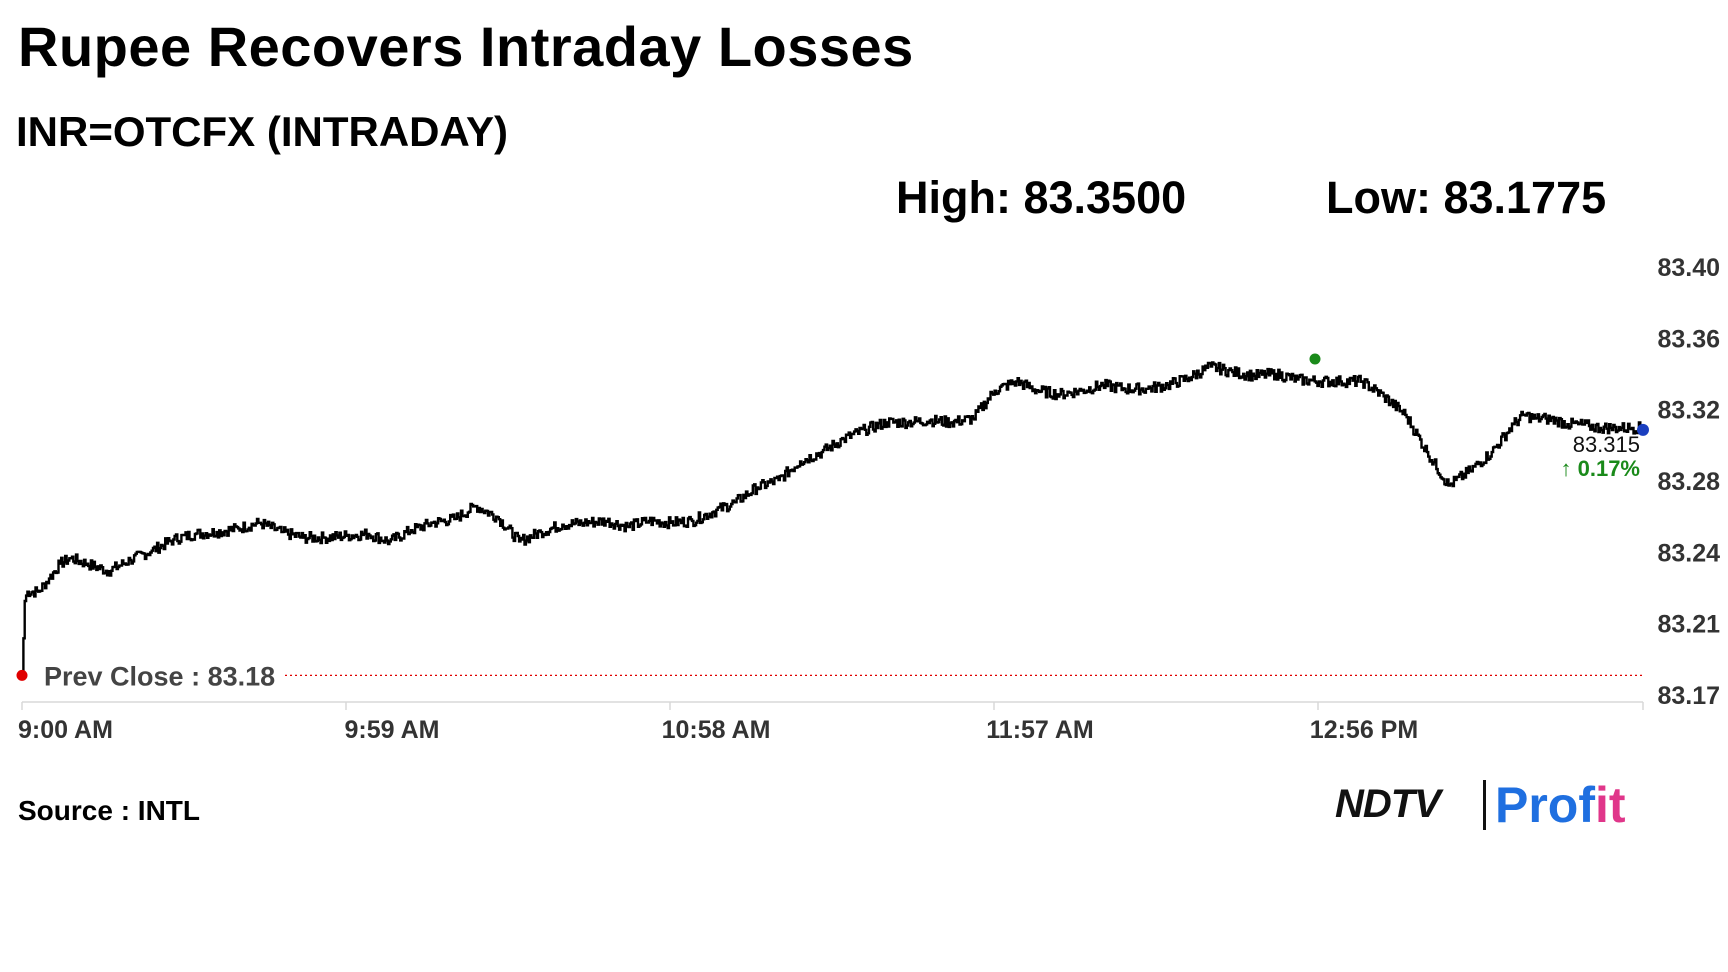 This screenshot has width=1728, height=972. I want to click on prev-close-label: Prev Close : 83.18, so click(159, 676).